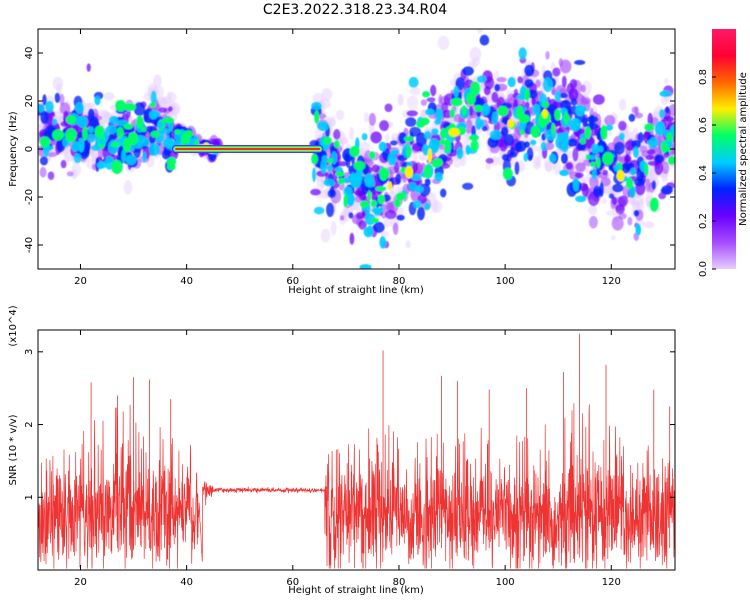 This screenshot has height=600, width=750. What do you see at coordinates (703, 173) in the screenshot?
I see `colorbar-tick-label: 0.4` at bounding box center [703, 173].